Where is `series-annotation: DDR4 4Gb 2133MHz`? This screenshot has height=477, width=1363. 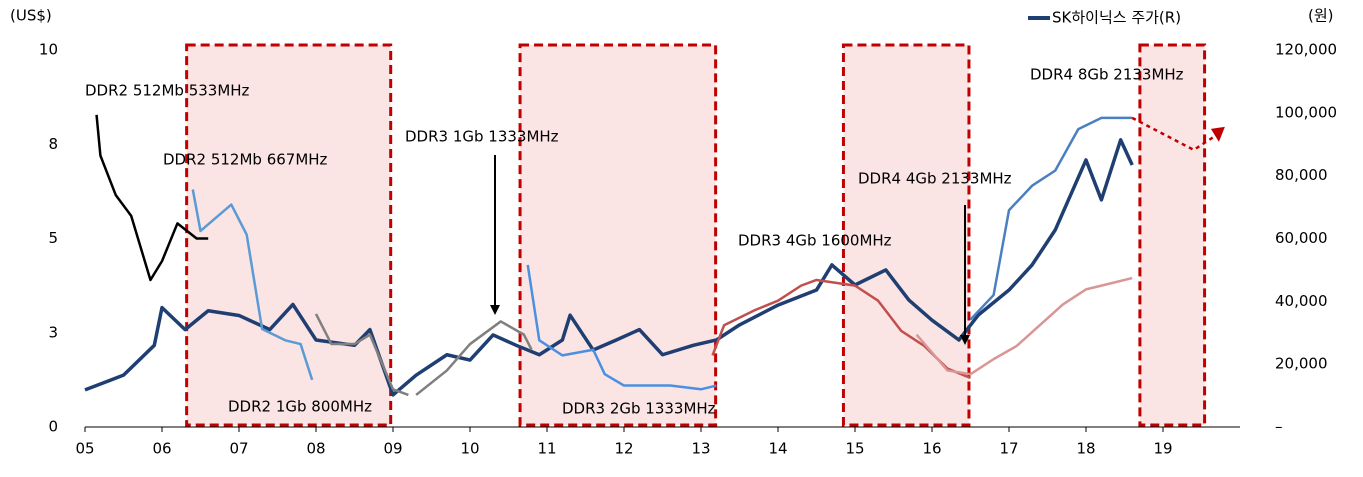
series-annotation: DDR4 4Gb 2133MHz is located at coordinates (935, 179).